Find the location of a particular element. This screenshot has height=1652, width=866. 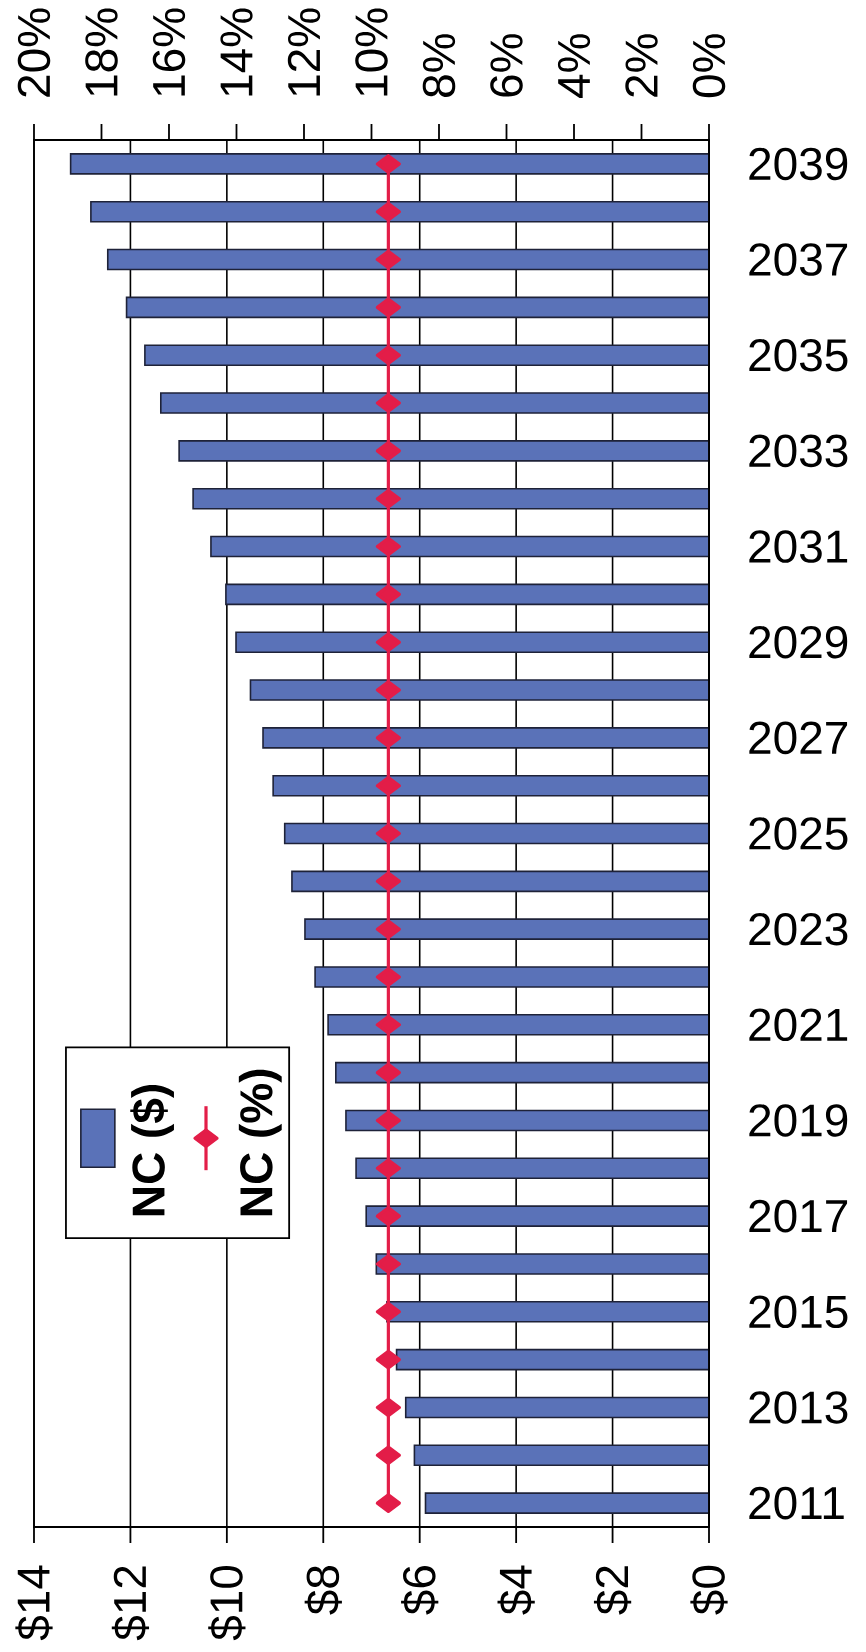

x2-tick-label: 2% is located at coordinates (641, 65).